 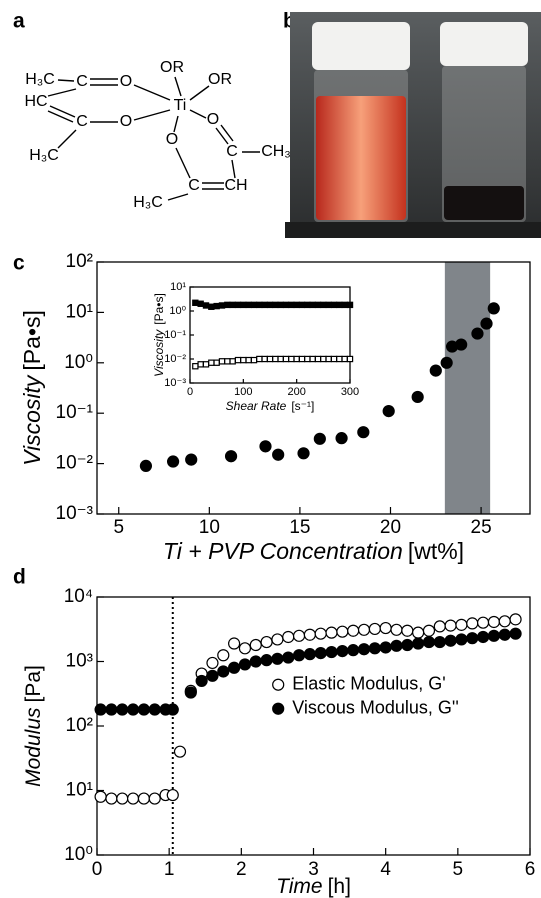 What do you see at coordinates (256, 406) in the screenshot?
I see `x-axis-title-text: Shear Rate` at bounding box center [256, 406].